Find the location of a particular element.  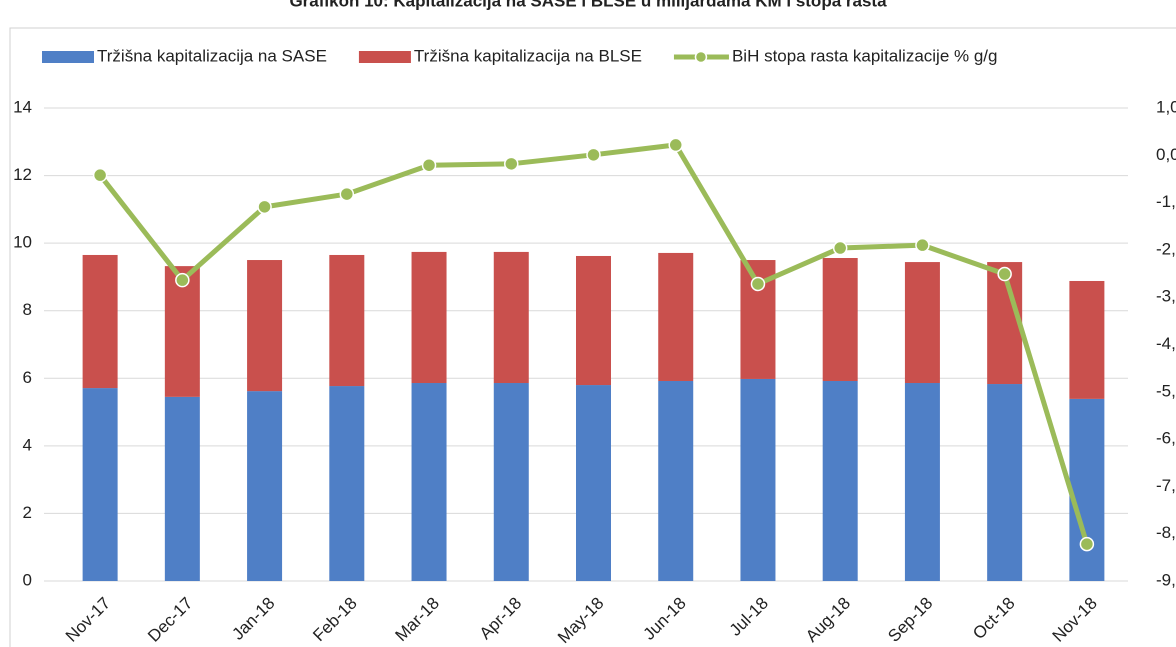

y2-tick-label: -1,0 is located at coordinates (1166, 201).